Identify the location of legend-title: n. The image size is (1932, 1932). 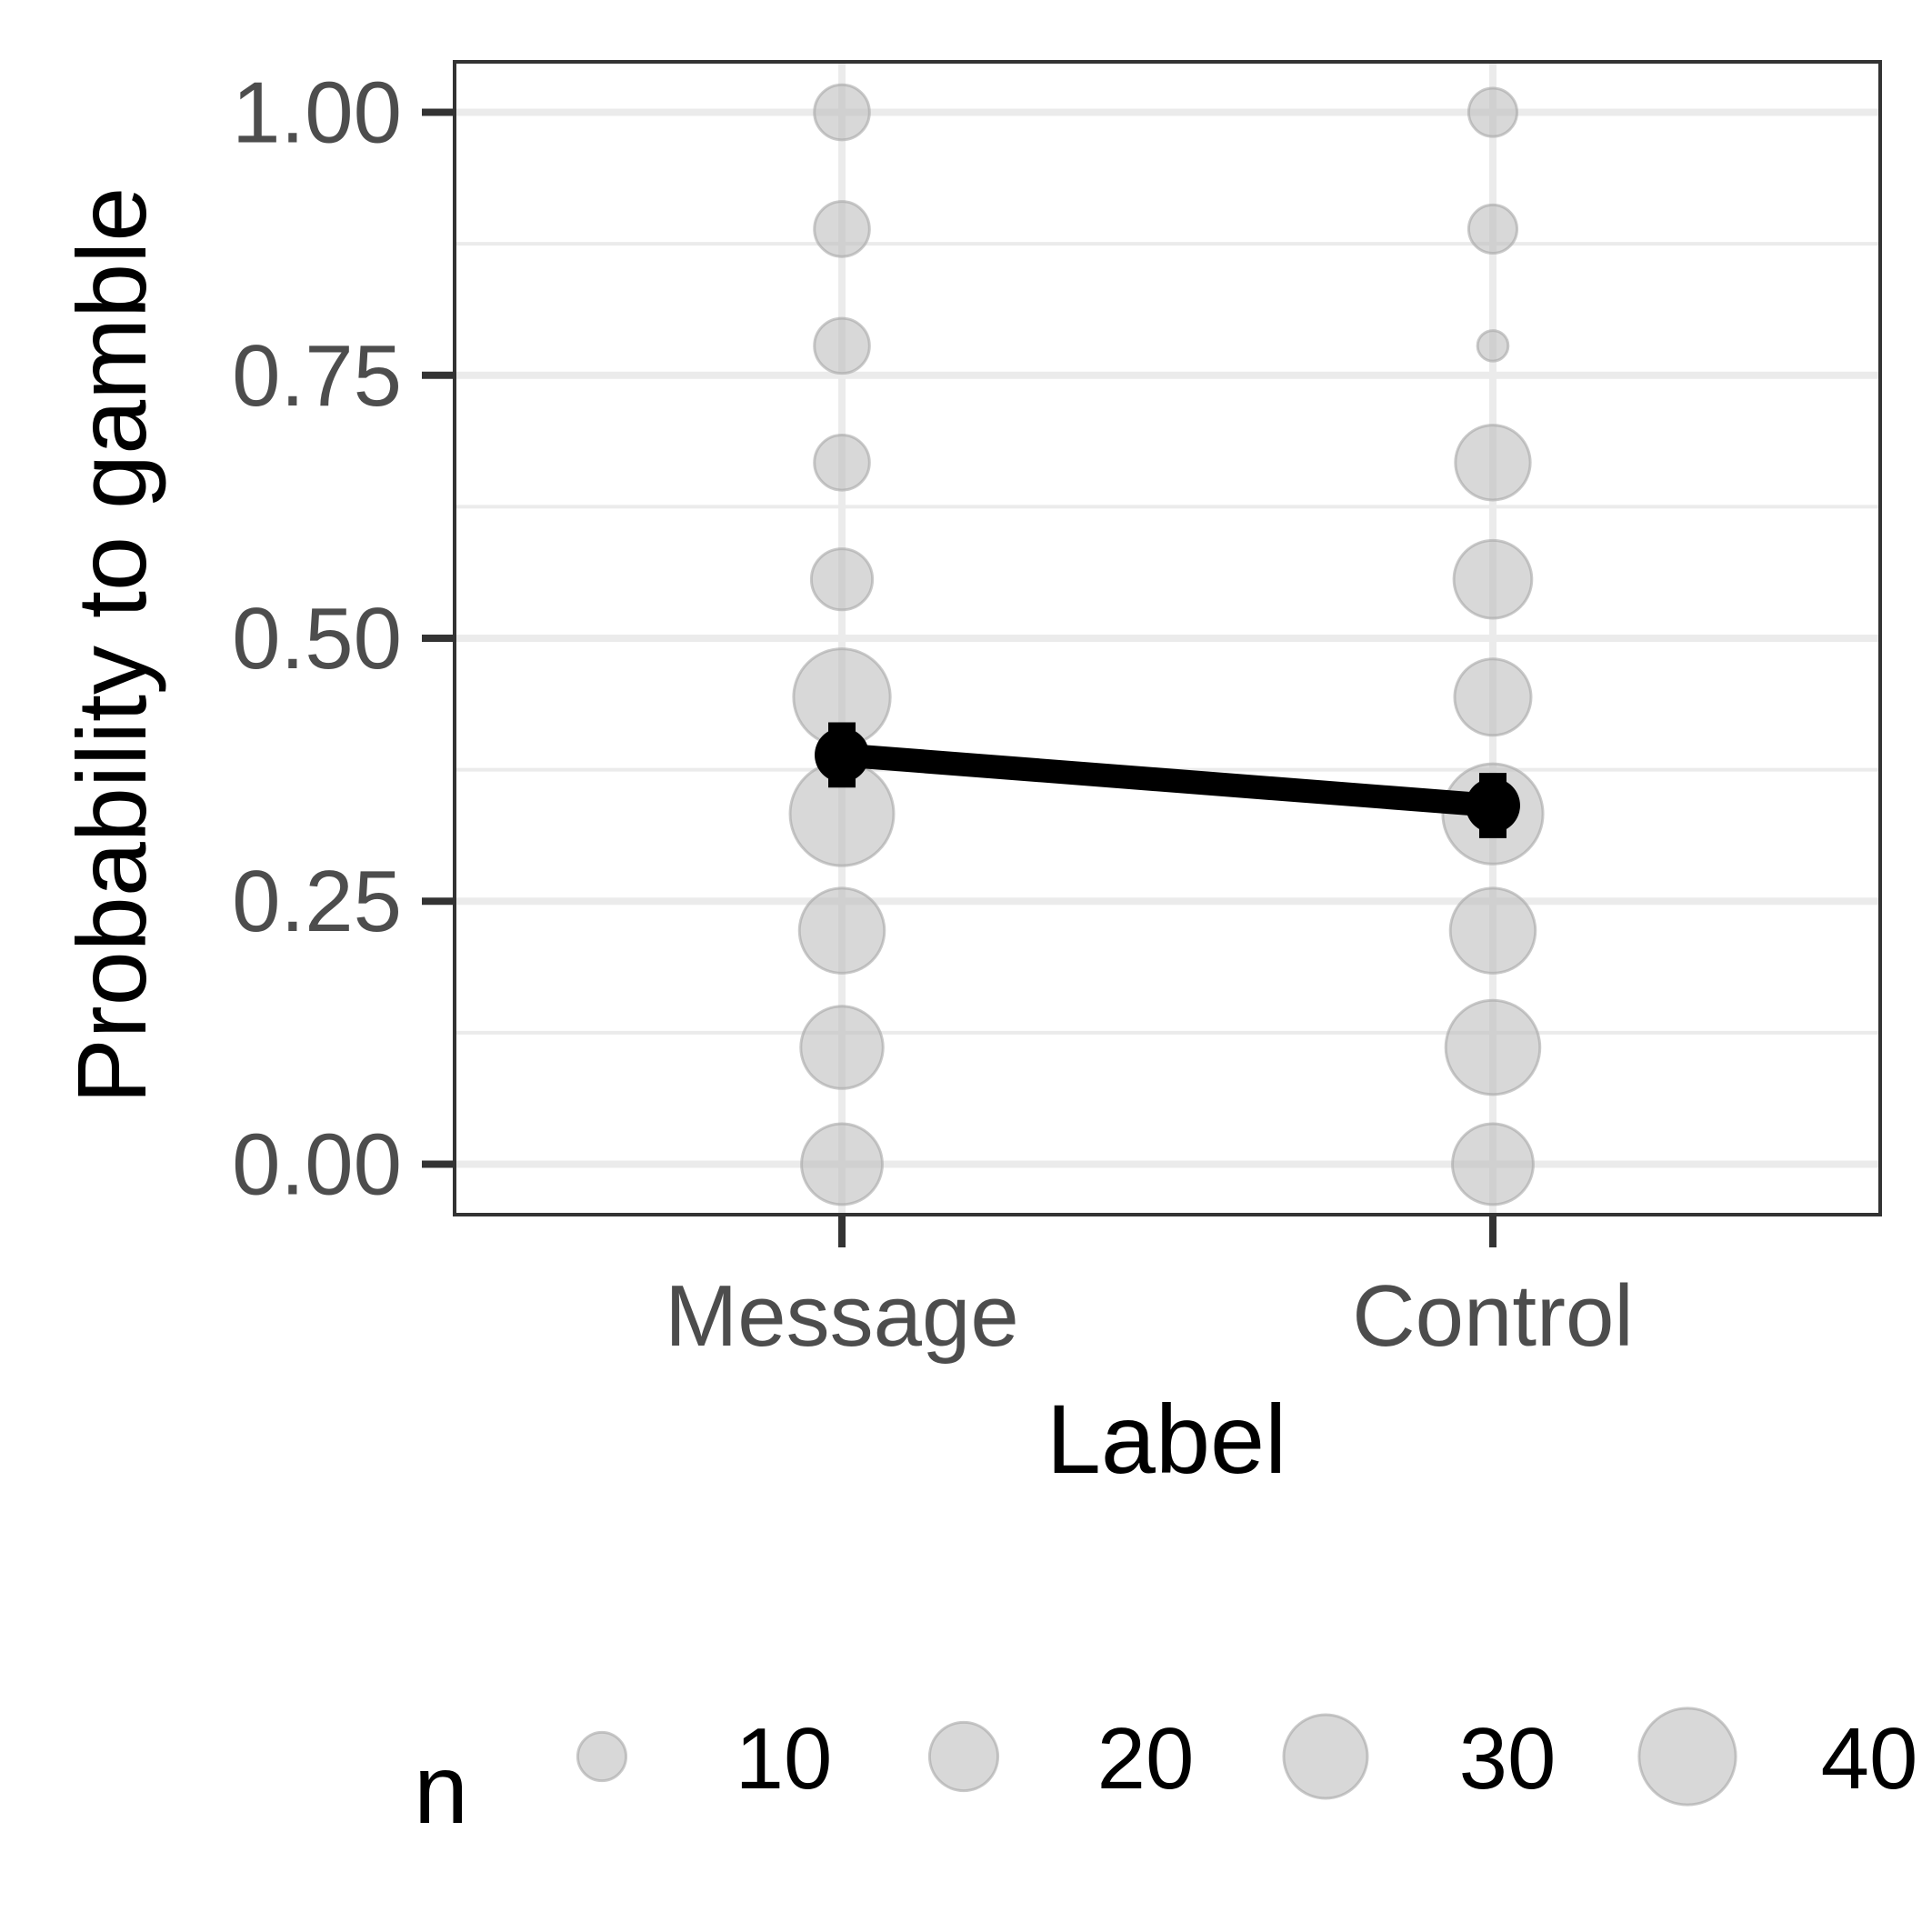
(441, 1789).